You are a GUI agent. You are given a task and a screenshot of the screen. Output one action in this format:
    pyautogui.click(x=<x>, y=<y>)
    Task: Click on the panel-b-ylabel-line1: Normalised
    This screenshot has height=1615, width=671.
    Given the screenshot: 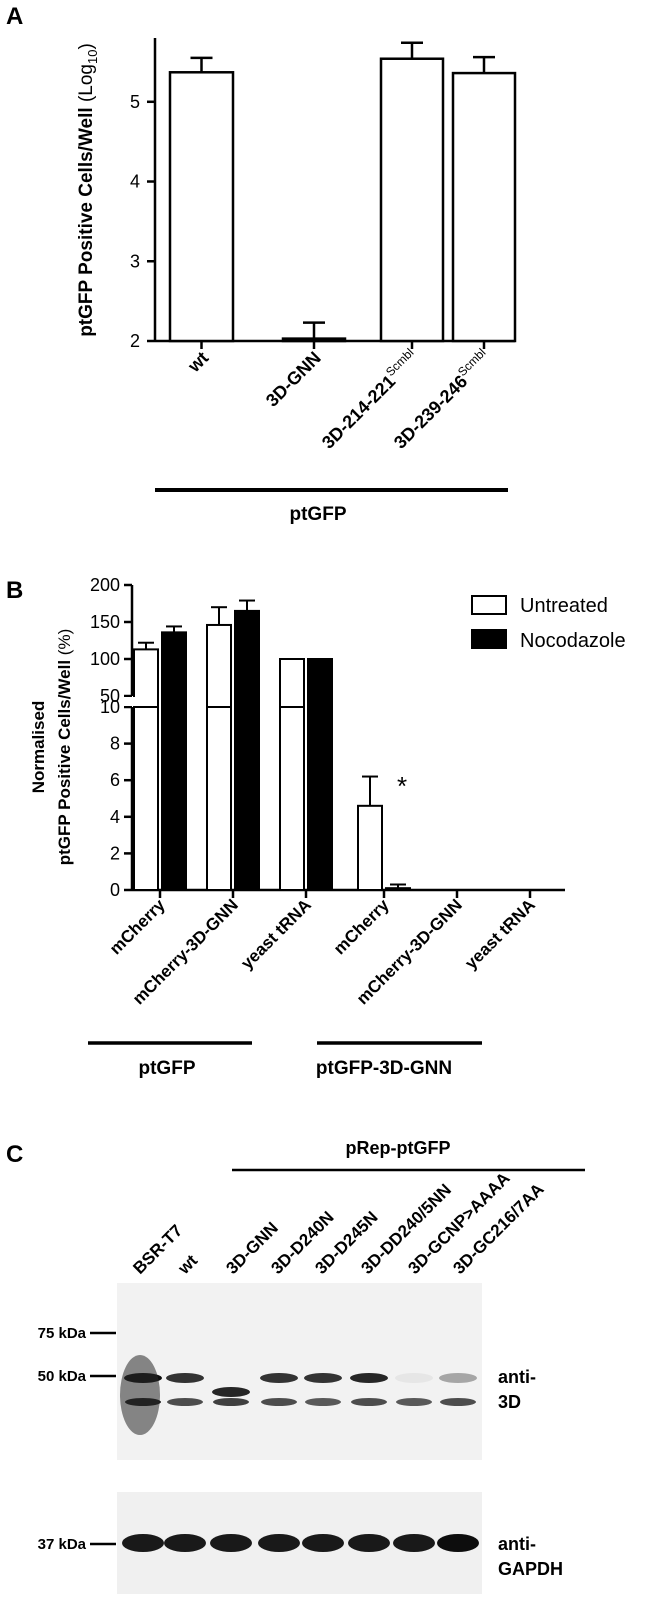 What is the action you would take?
    pyautogui.click(x=38, y=747)
    